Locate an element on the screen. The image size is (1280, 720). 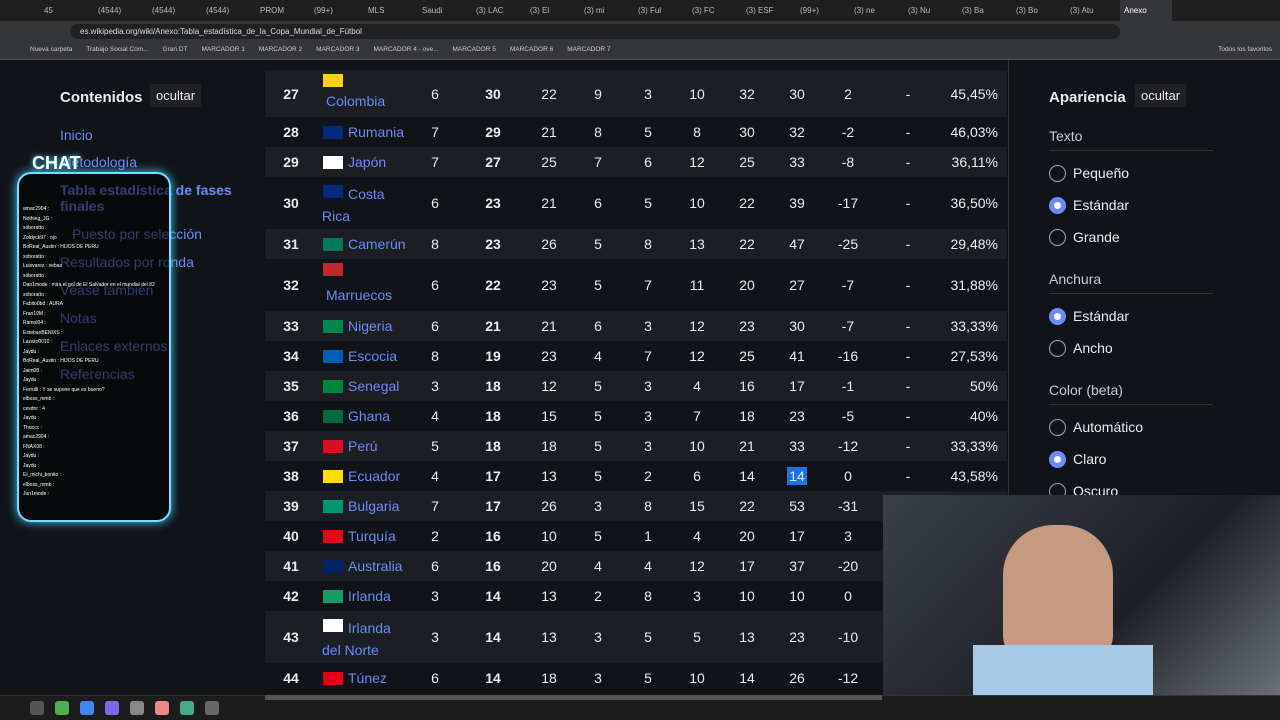
option-label: Automático is located at coordinates (1108, 427).